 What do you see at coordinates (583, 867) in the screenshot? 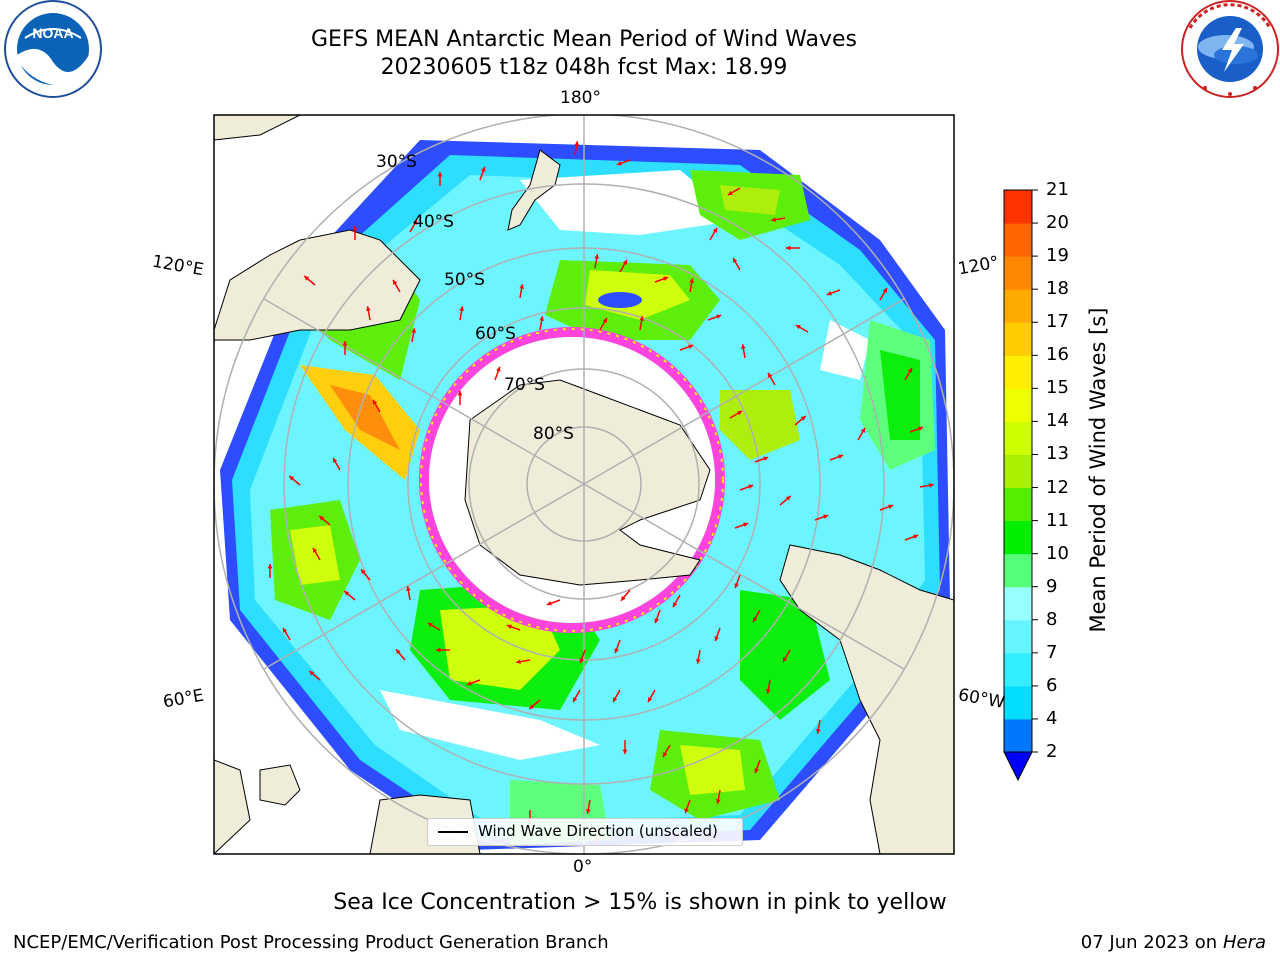
I see `lon-label-0: 0°` at bounding box center [583, 867].